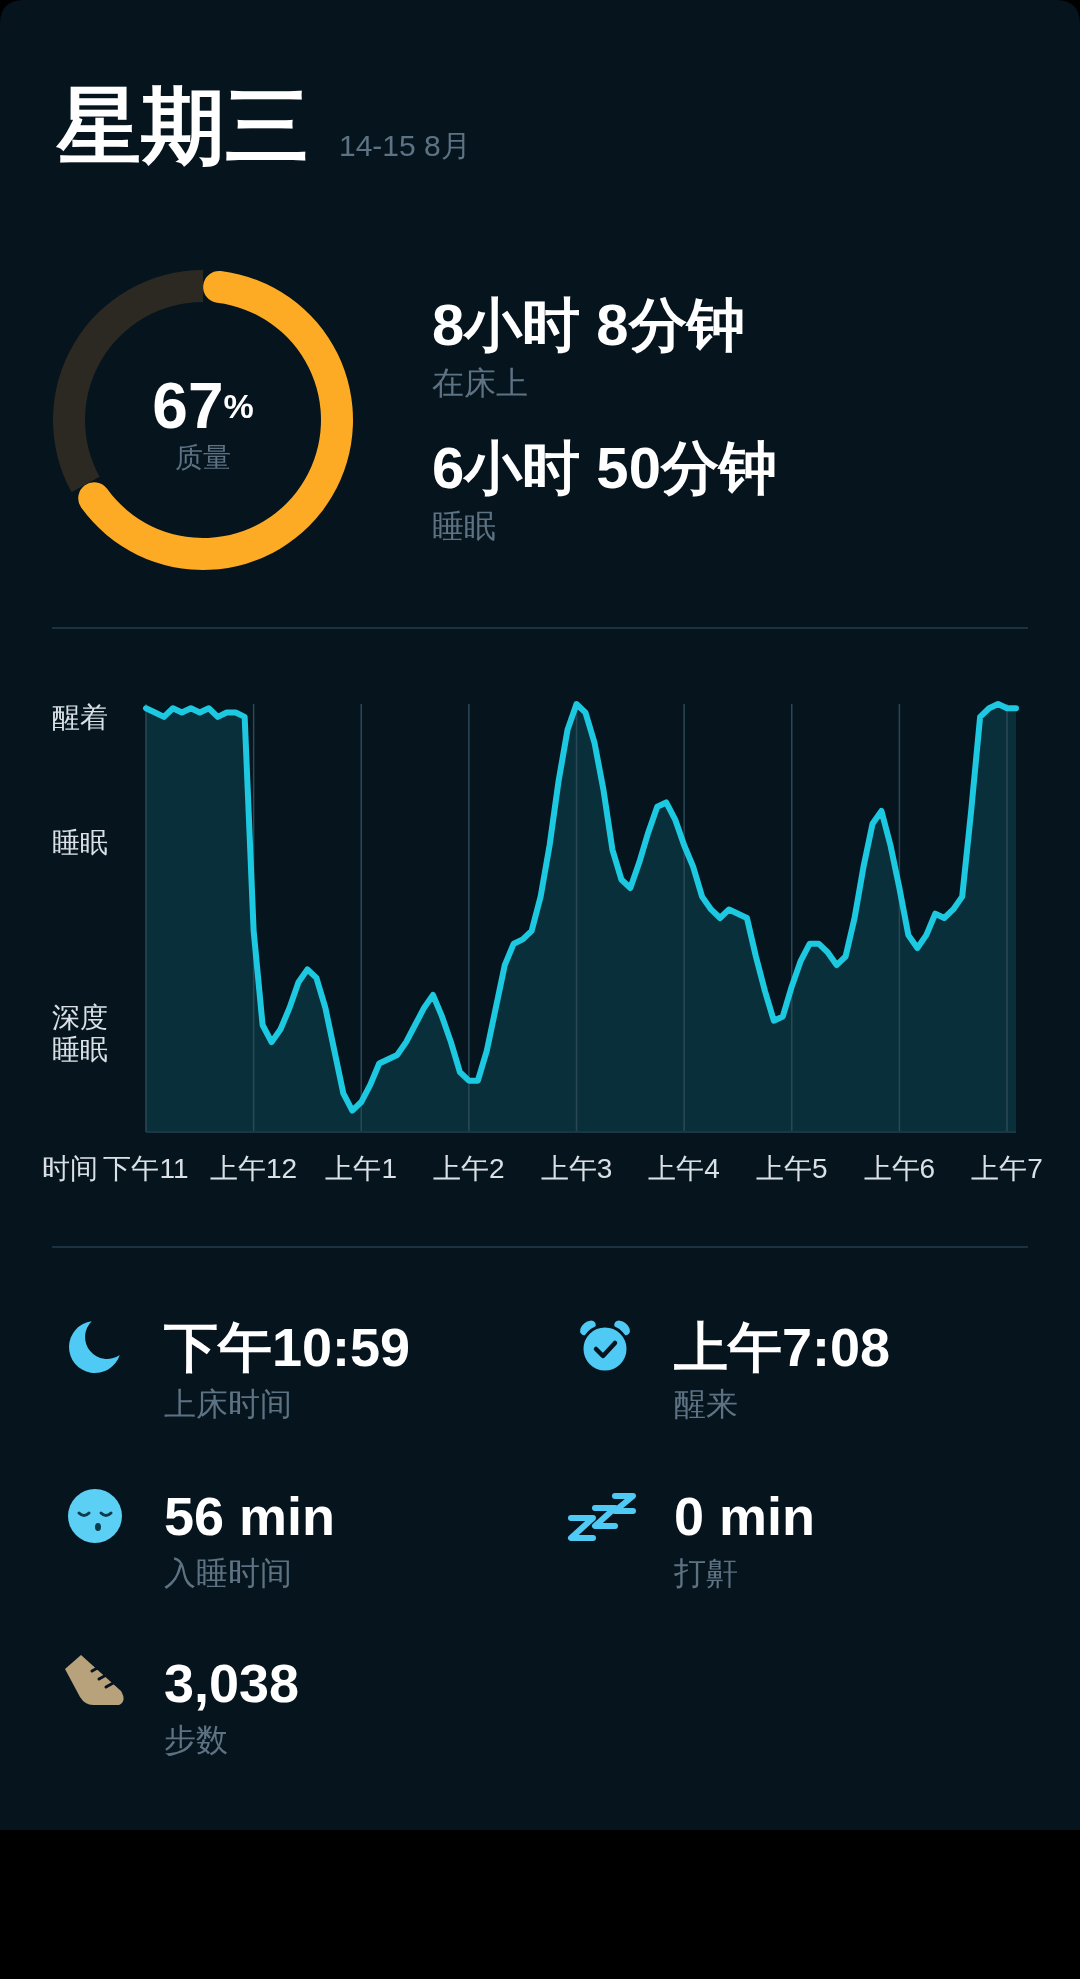 This screenshot has height=1979, width=1080. I want to click on x-tick-label: 上午1, so click(361, 1168).